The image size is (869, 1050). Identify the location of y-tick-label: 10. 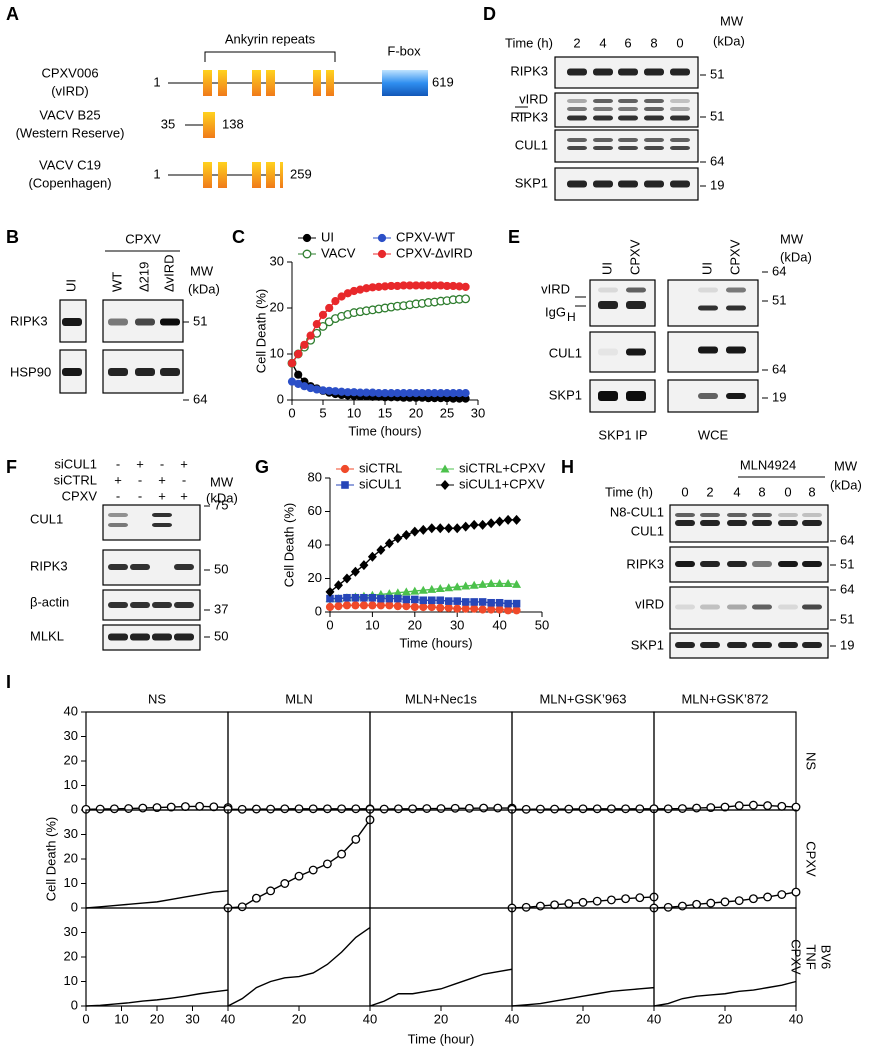
(277, 352).